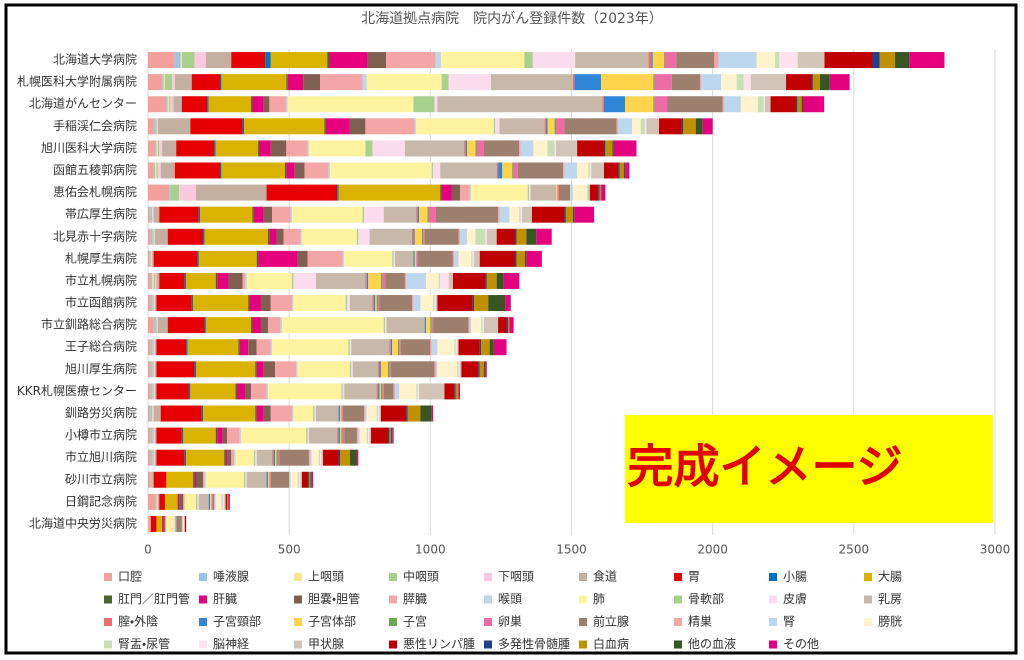  Describe the element at coordinates (421, 576) in the screenshot. I see `legend-label: 中咽頭` at that location.